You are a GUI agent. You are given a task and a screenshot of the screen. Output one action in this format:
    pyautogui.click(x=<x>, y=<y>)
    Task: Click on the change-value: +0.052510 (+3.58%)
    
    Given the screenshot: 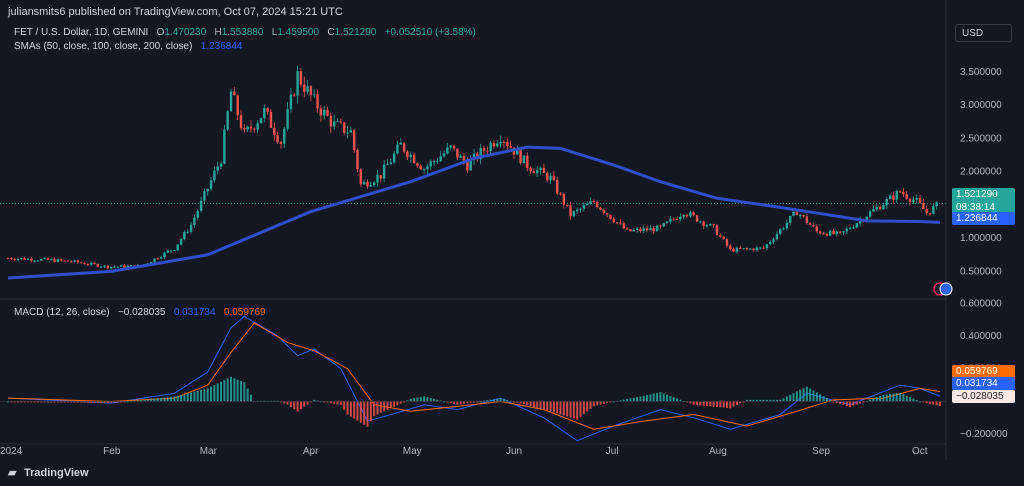 What is the action you would take?
    pyautogui.click(x=430, y=32)
    